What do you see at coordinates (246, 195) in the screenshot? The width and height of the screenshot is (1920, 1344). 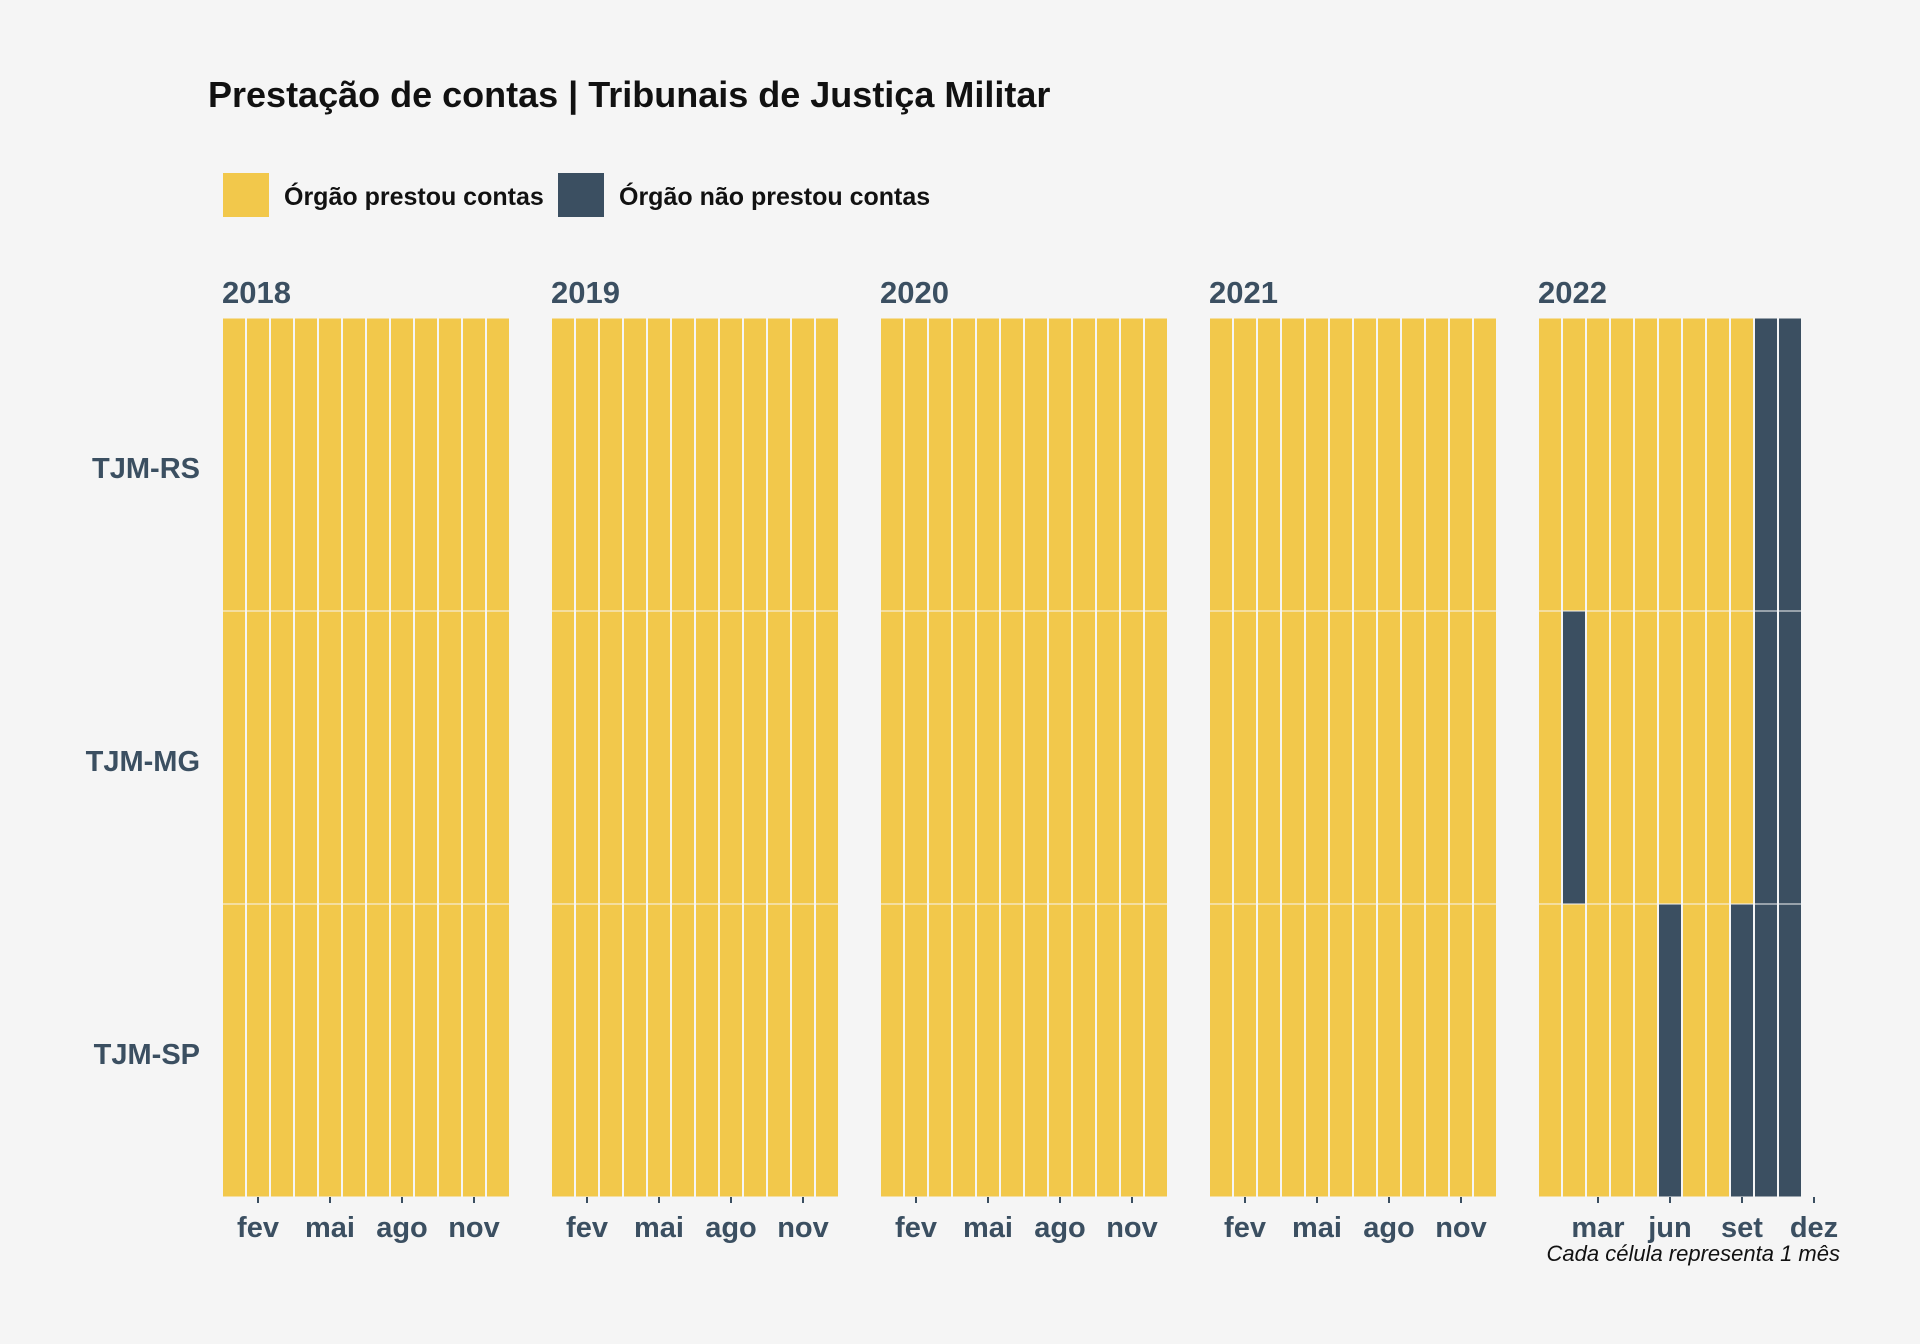 I see `legend-swatch-prestou` at bounding box center [246, 195].